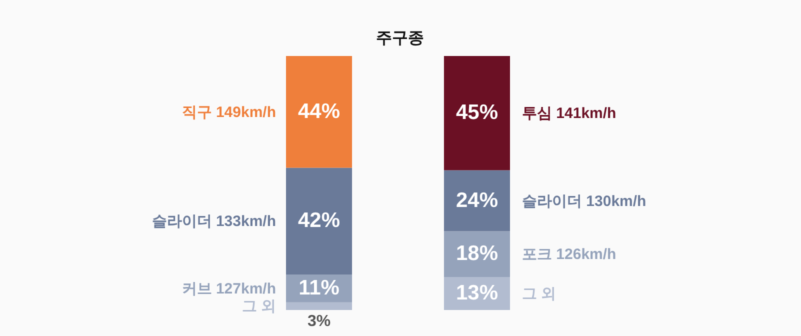  What do you see at coordinates (214, 221) in the screenshot?
I see `series-label: 슬라이더 133km/h` at bounding box center [214, 221].